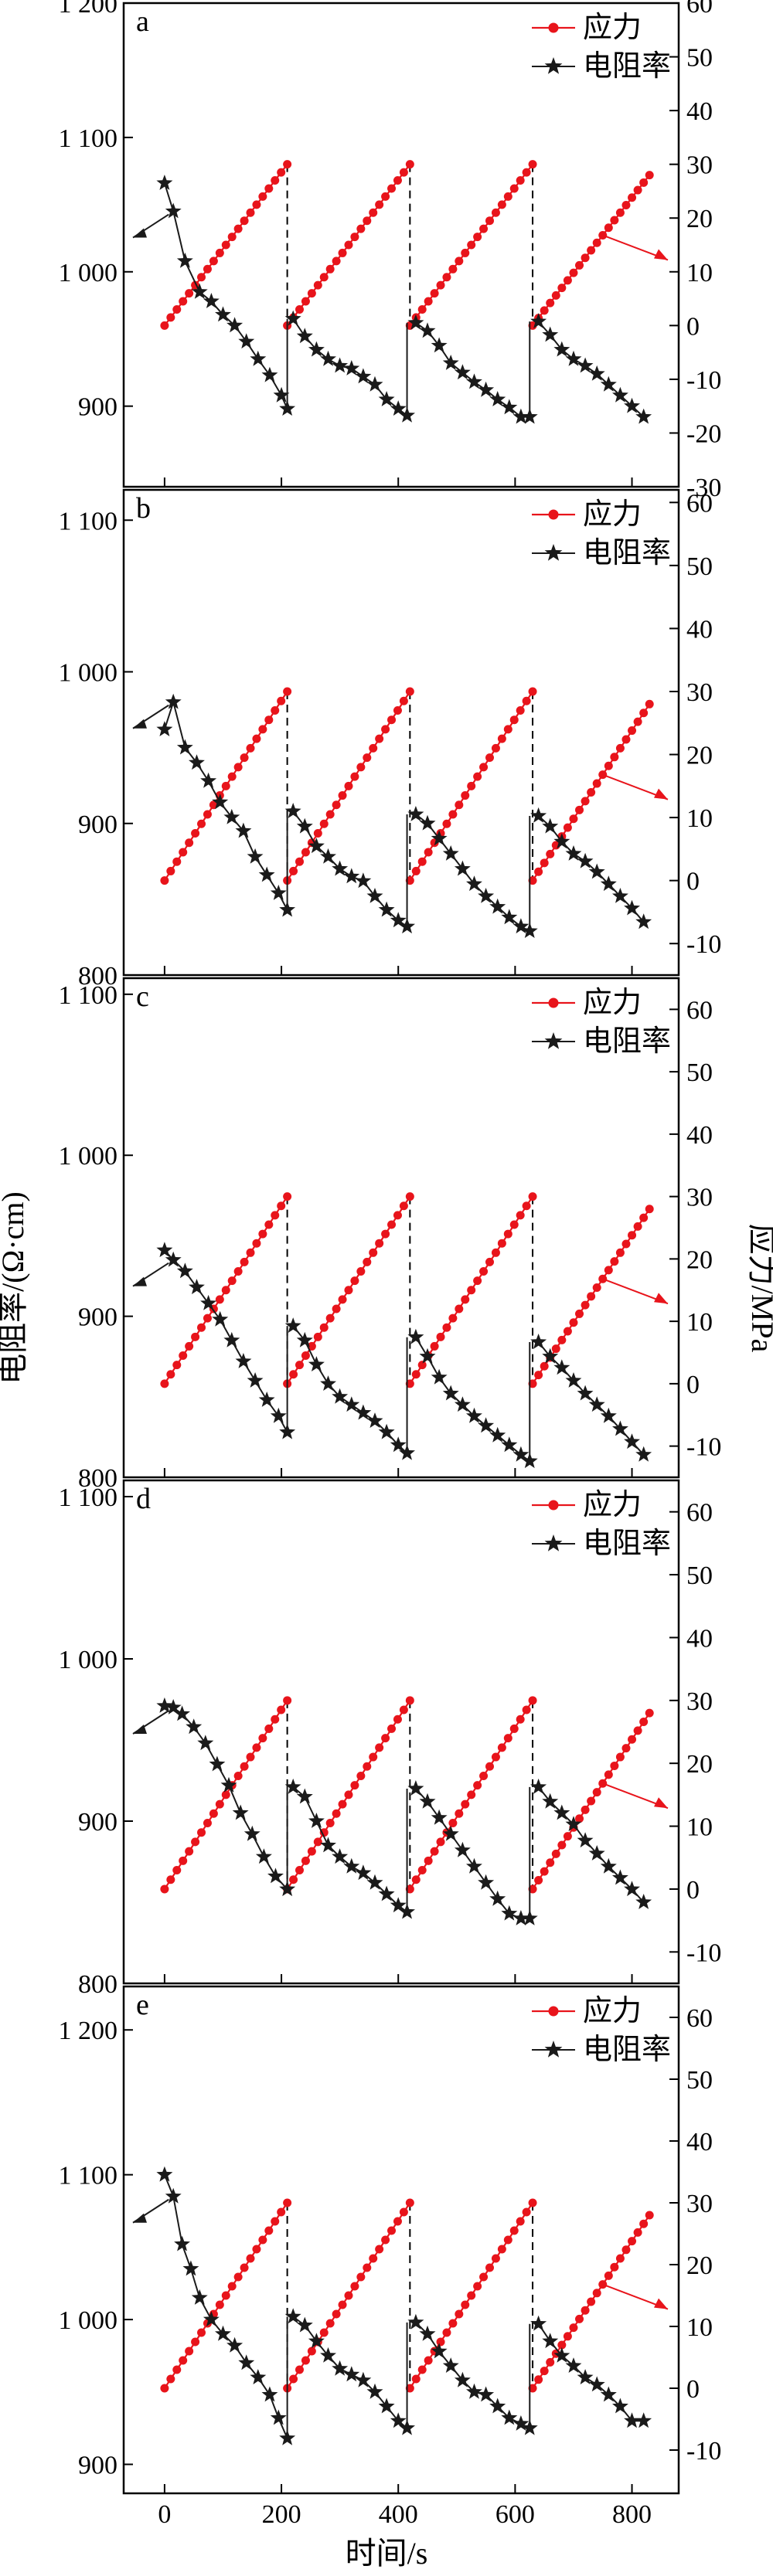 The image size is (773, 2576). I want to click on left-y-tick-label: 800, so click(97, 1478).